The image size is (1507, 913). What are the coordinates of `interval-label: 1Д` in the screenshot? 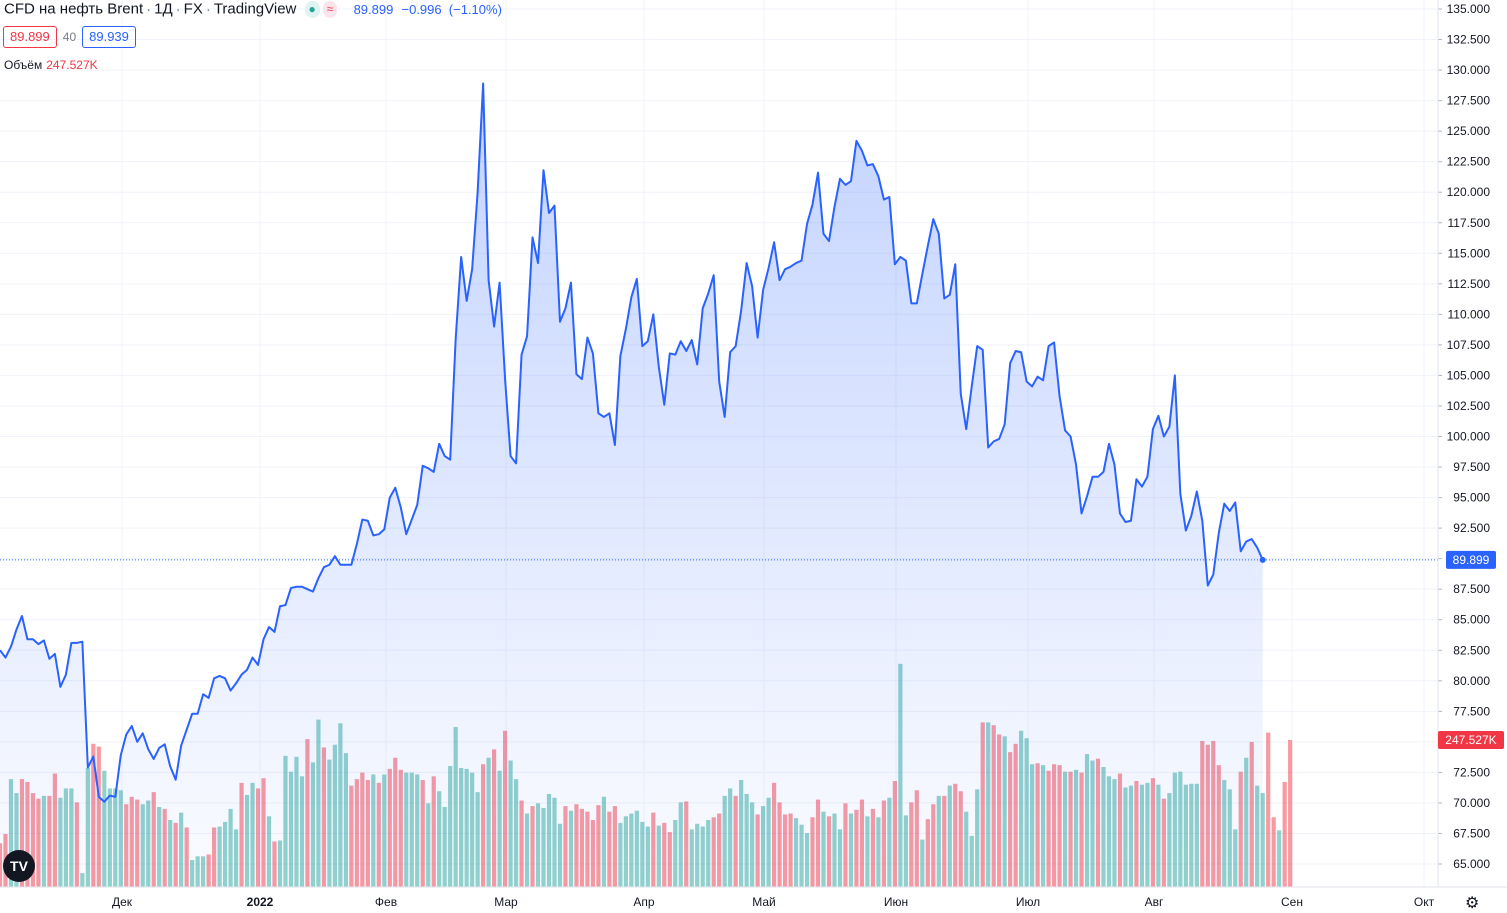 It's located at (163, 9).